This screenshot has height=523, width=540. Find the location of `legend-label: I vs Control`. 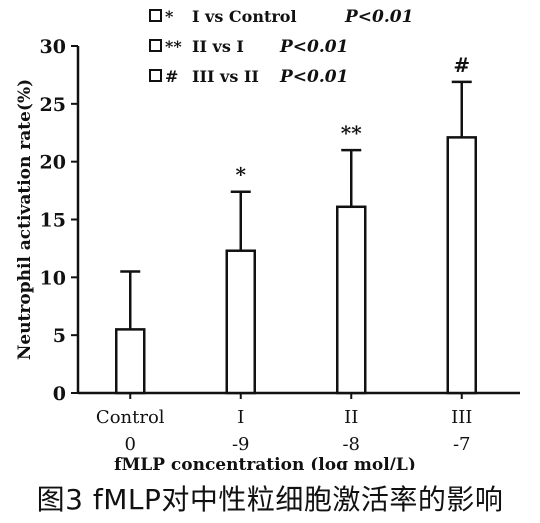

legend-label: I vs Control is located at coordinates (244, 16).